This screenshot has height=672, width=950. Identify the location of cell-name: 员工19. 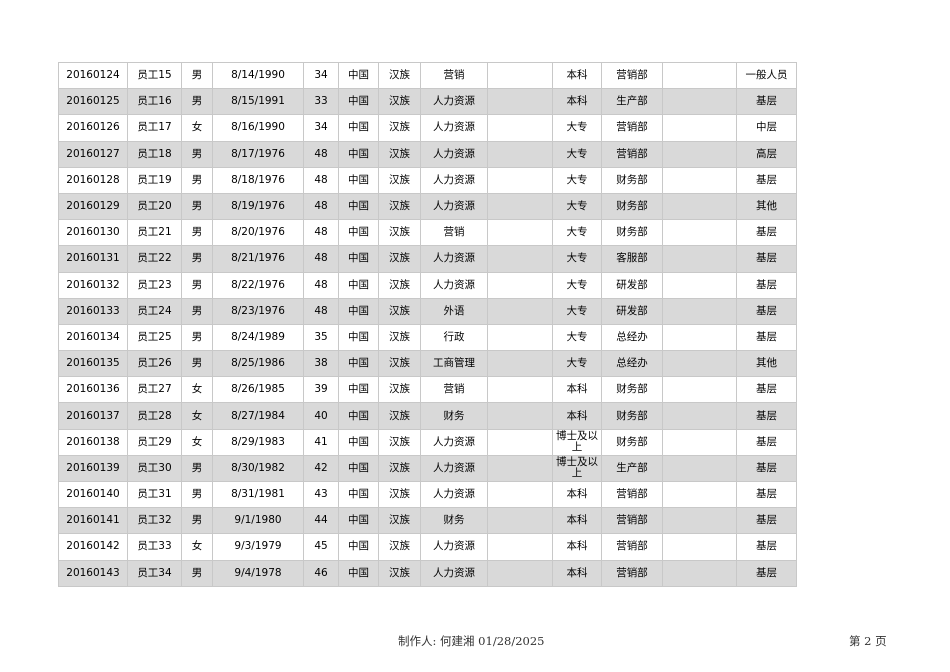
(154, 180).